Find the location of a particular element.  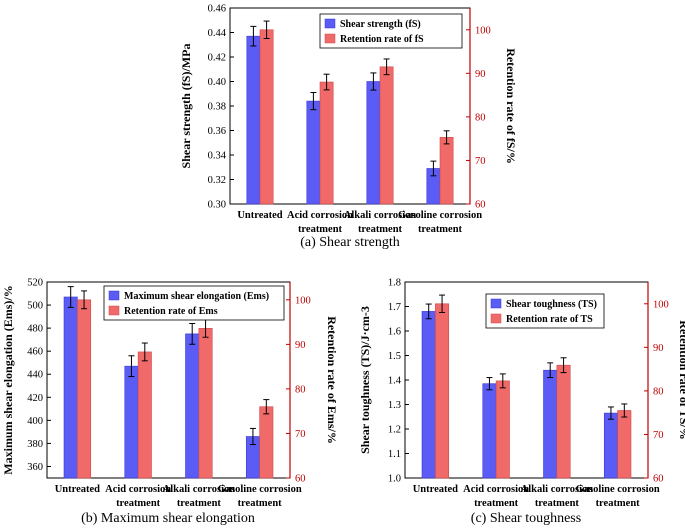

figure-caption: (a) Shear strength is located at coordinates (350, 242).